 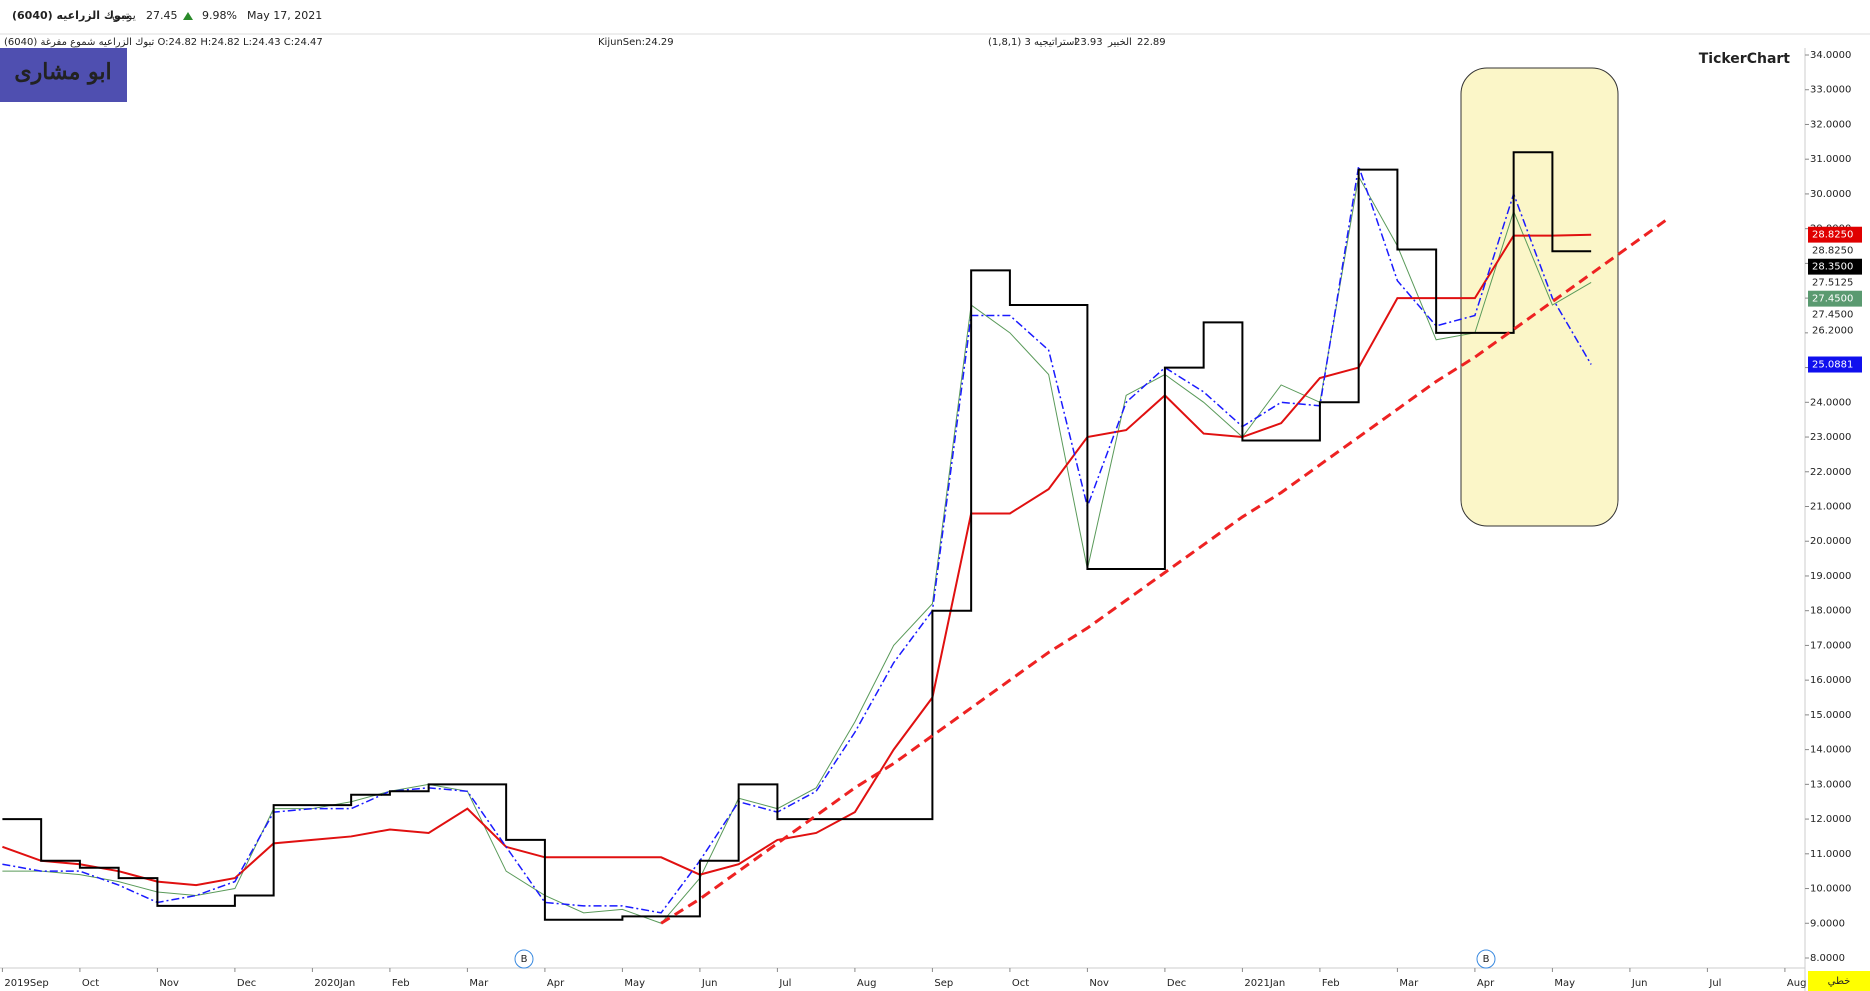 What do you see at coordinates (1827, 923) in the screenshot?
I see `y-tick-label: 9.0000` at bounding box center [1827, 923].